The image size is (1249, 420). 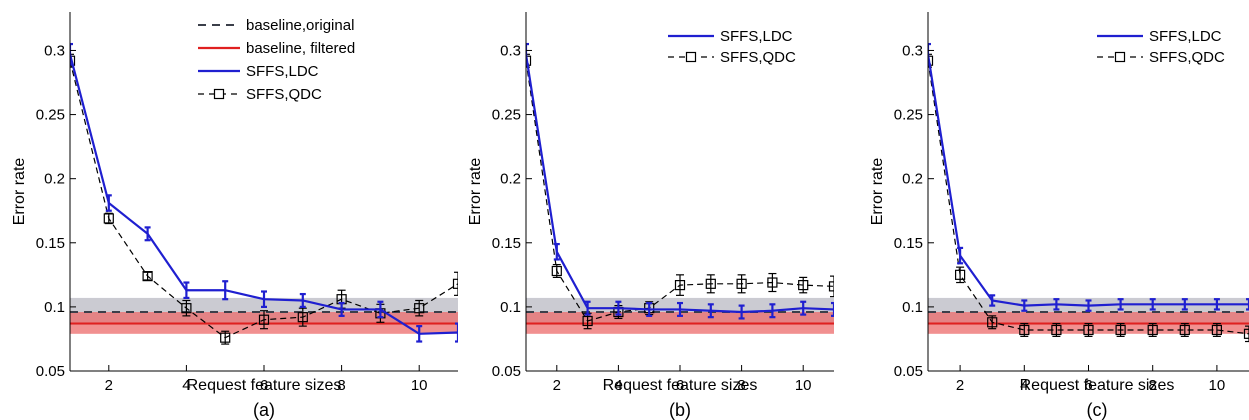 I want to click on legend-label: baseline,original, so click(x=300, y=25).